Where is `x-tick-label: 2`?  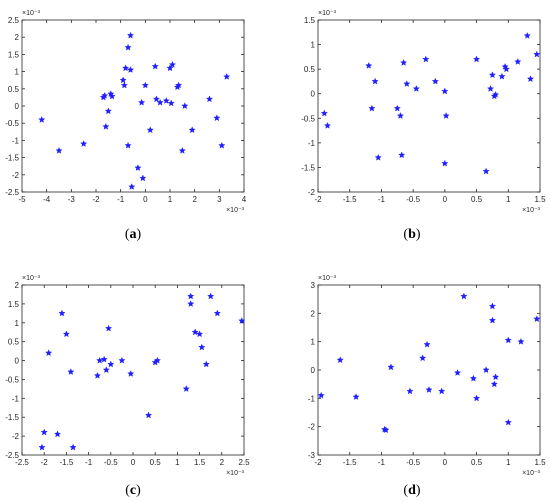
x-tick-label: 2 is located at coordinates (222, 462).